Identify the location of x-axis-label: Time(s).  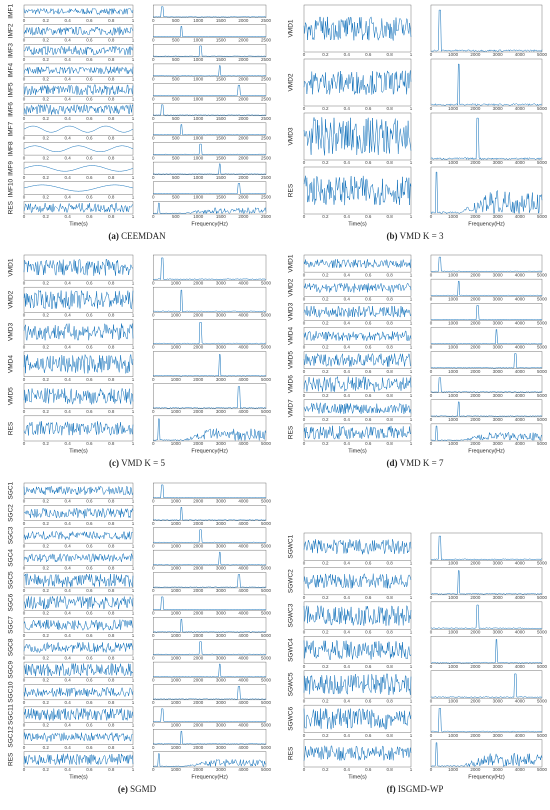
(357, 224).